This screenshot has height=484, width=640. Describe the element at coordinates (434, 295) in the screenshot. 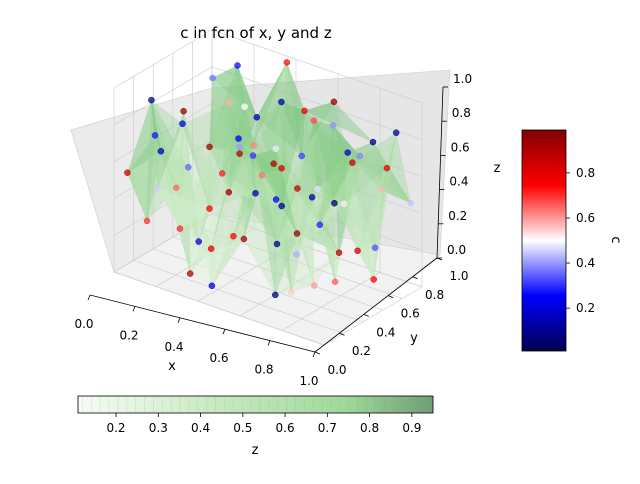

I see `y-tick-label: 0.8` at that location.